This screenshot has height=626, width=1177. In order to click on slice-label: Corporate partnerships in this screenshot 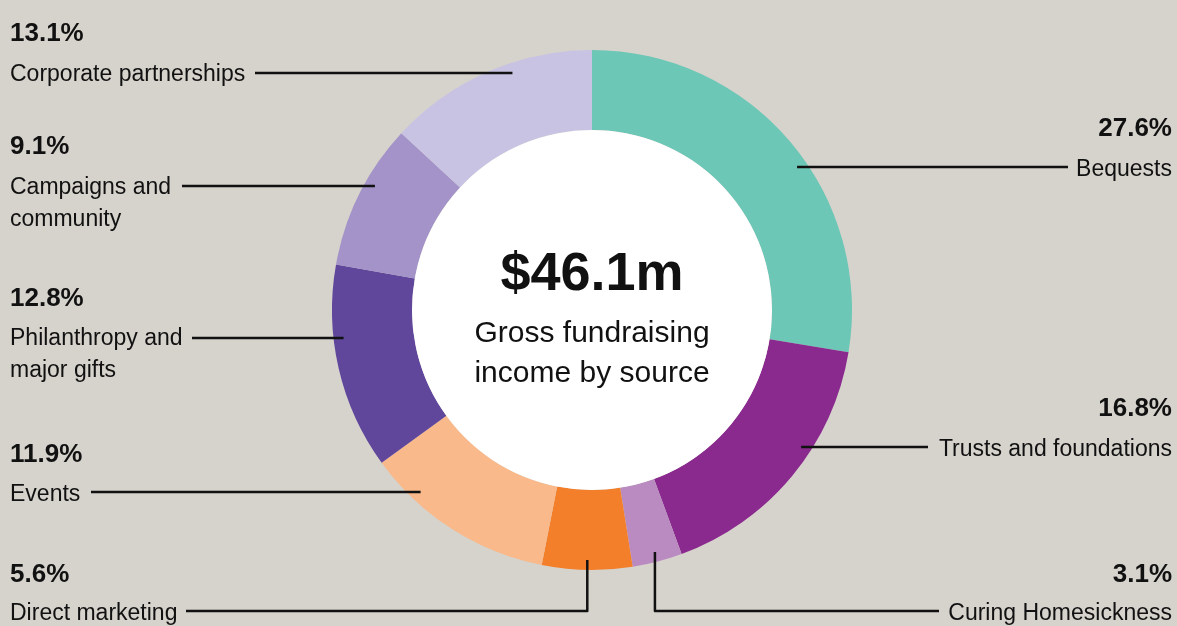, I will do `click(128, 73)`.